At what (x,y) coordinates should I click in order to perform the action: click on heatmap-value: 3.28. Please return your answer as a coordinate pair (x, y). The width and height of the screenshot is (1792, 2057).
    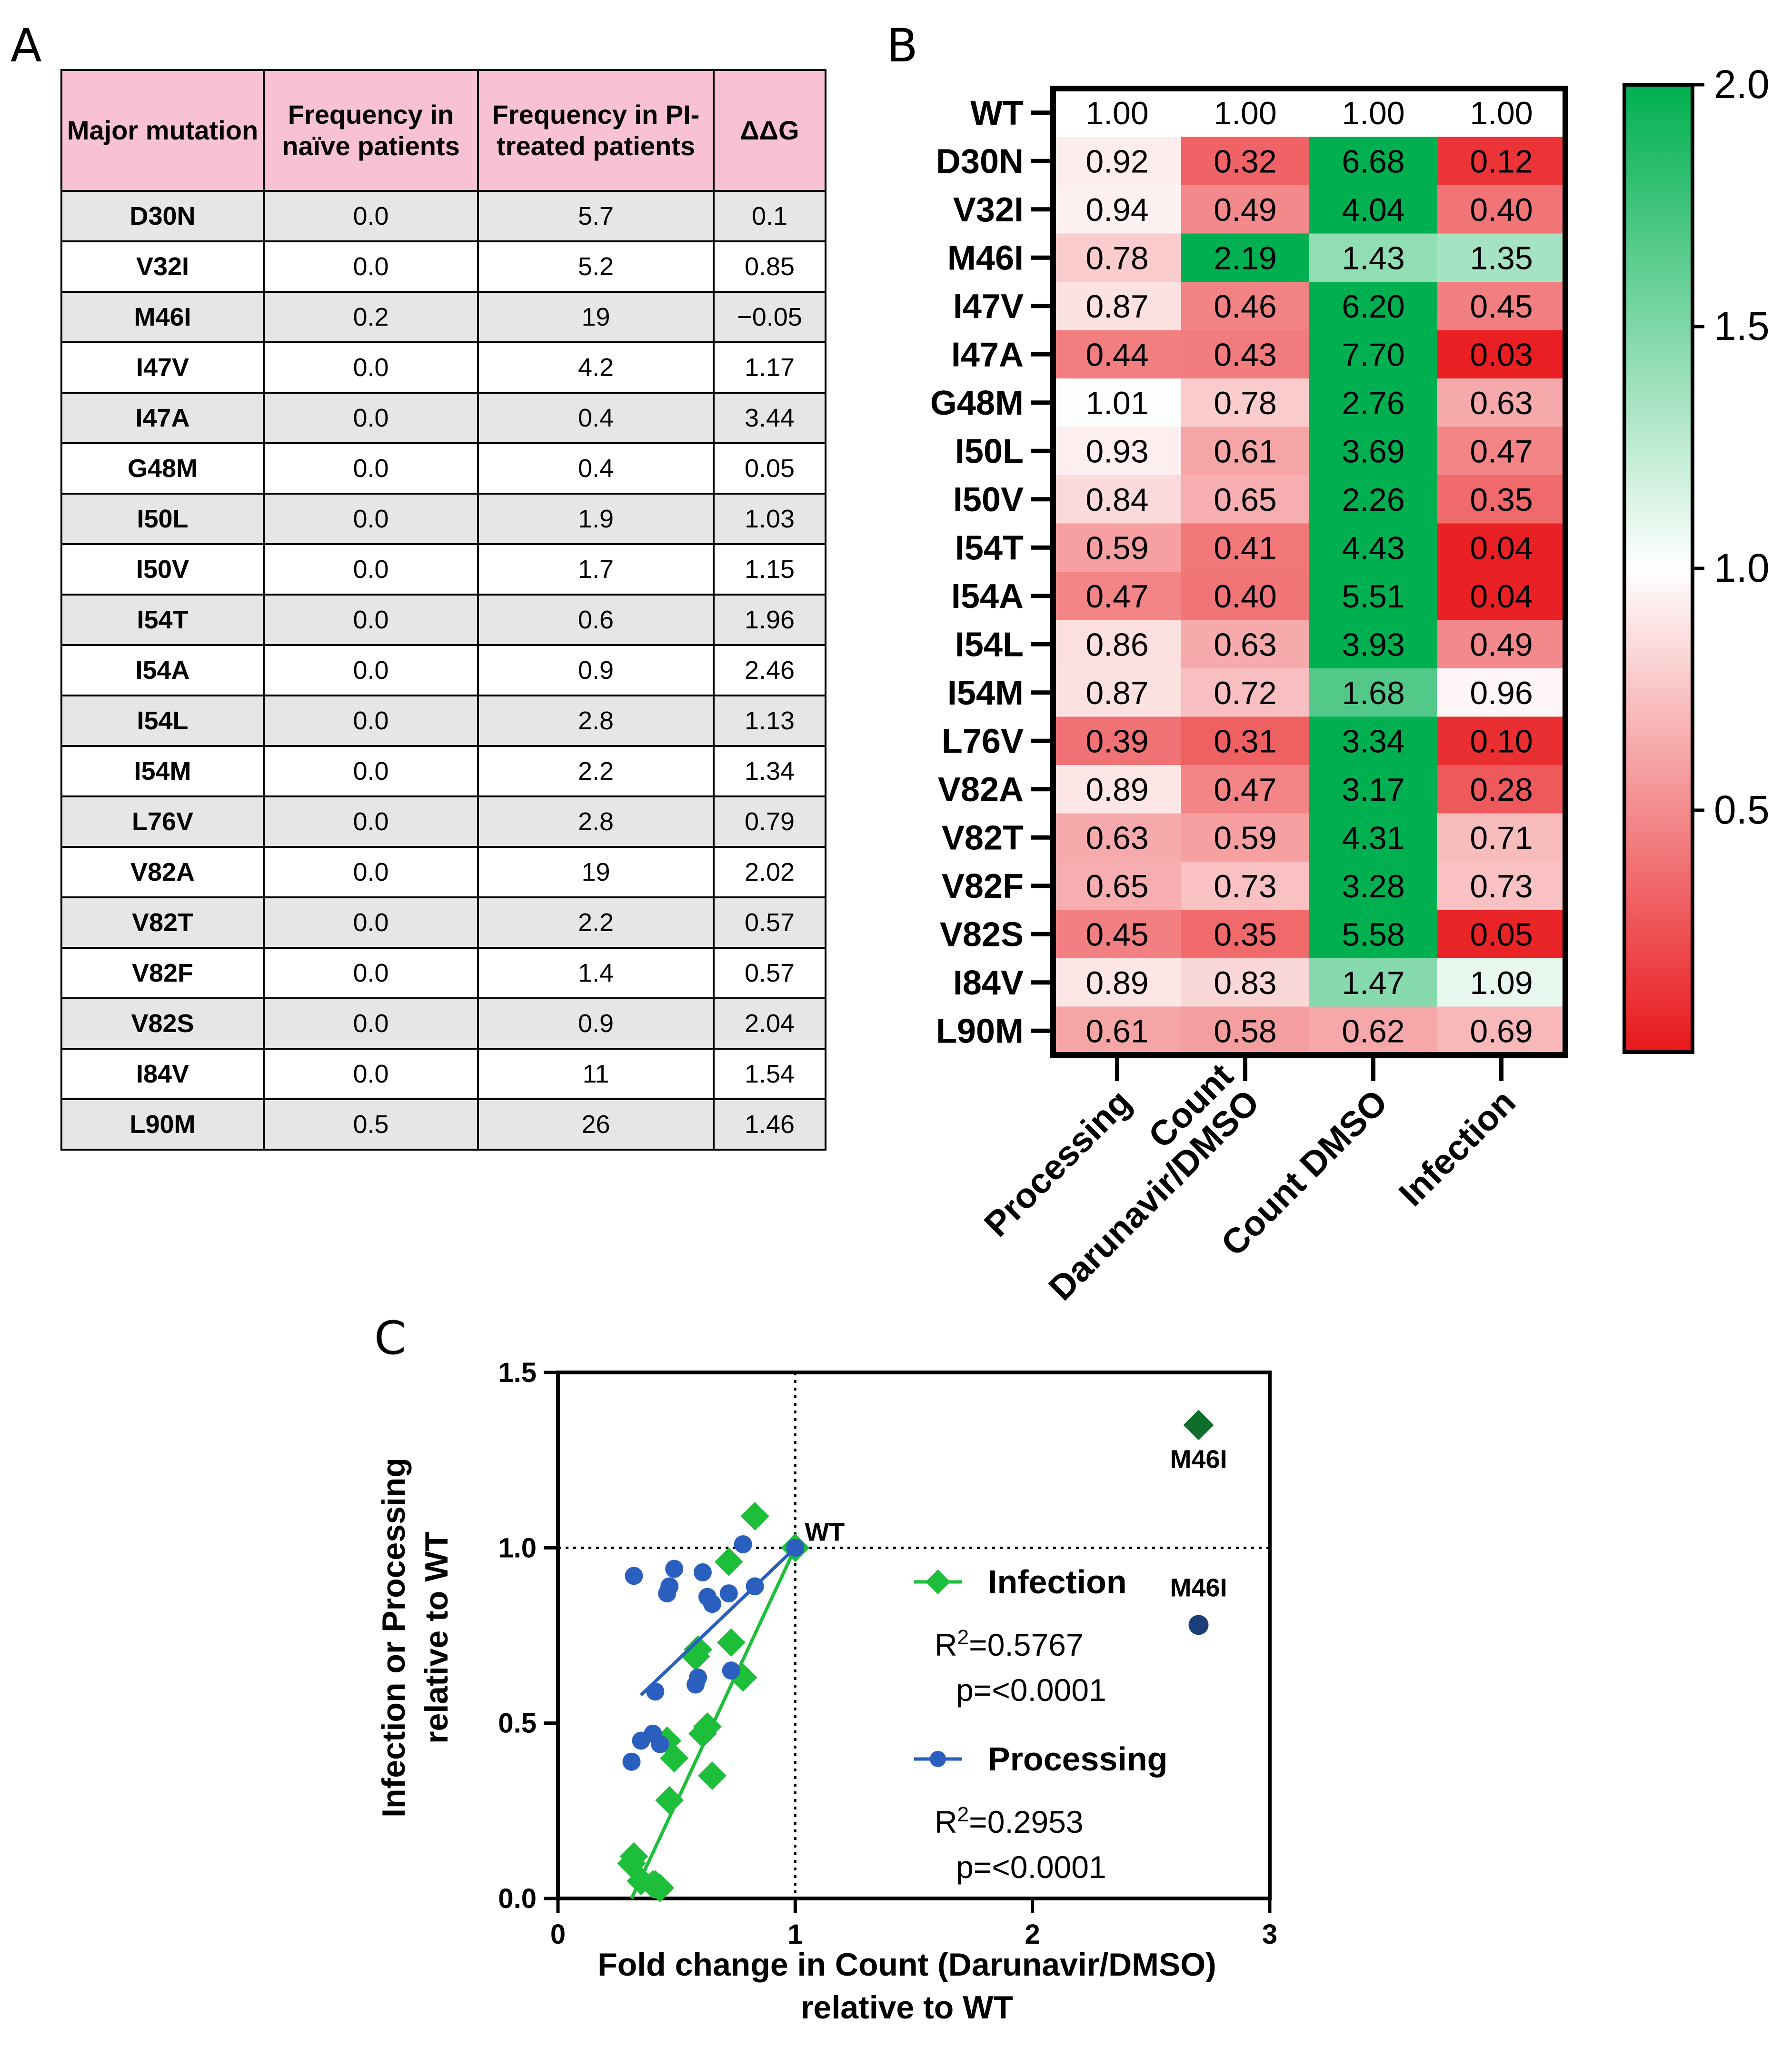
    Looking at the image, I should click on (1373, 886).